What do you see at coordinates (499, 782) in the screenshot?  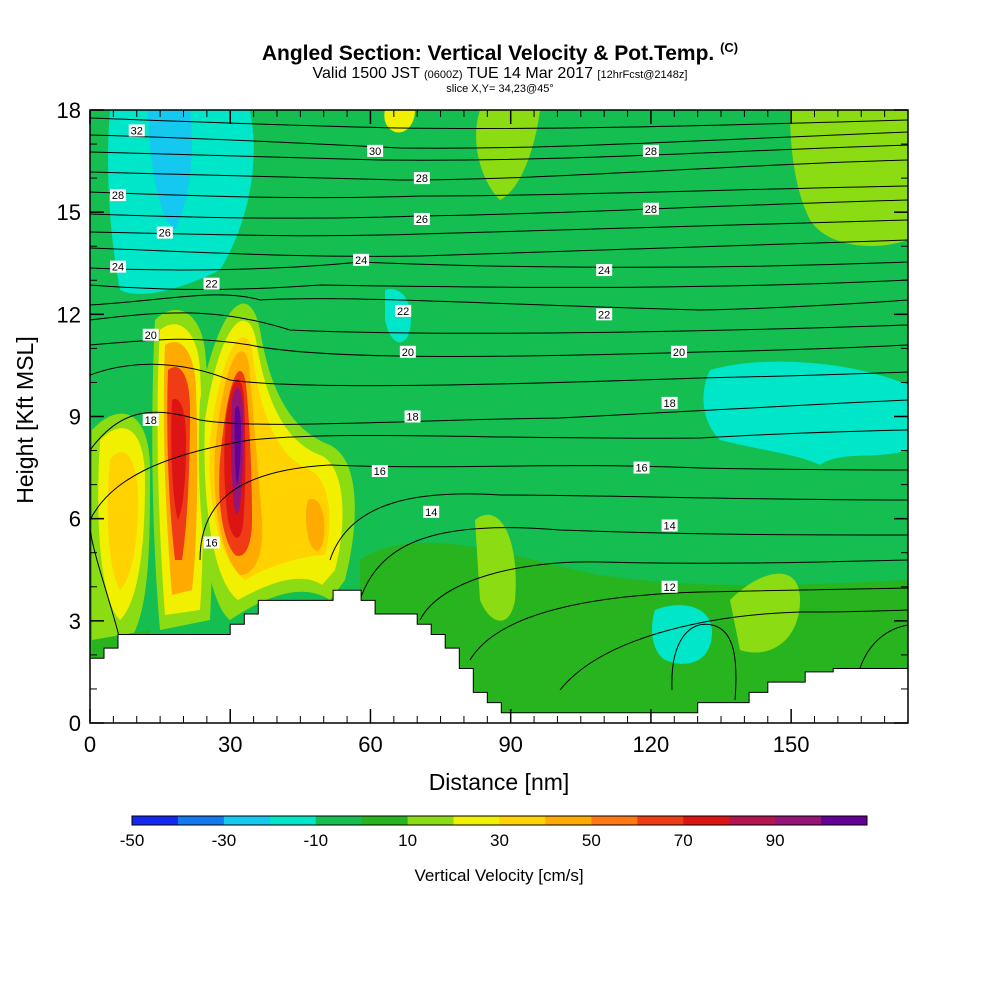 I see `x-axis-title: Distance [nm]` at bounding box center [499, 782].